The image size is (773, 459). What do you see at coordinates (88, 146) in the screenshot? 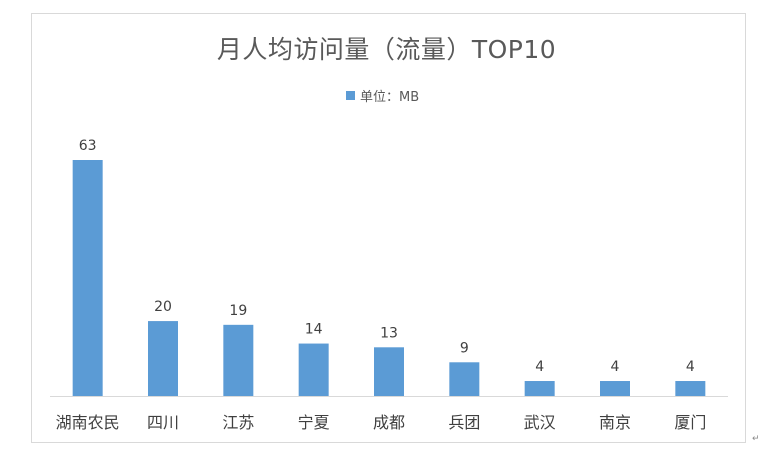
I see `data-label-0: 63` at bounding box center [88, 146].